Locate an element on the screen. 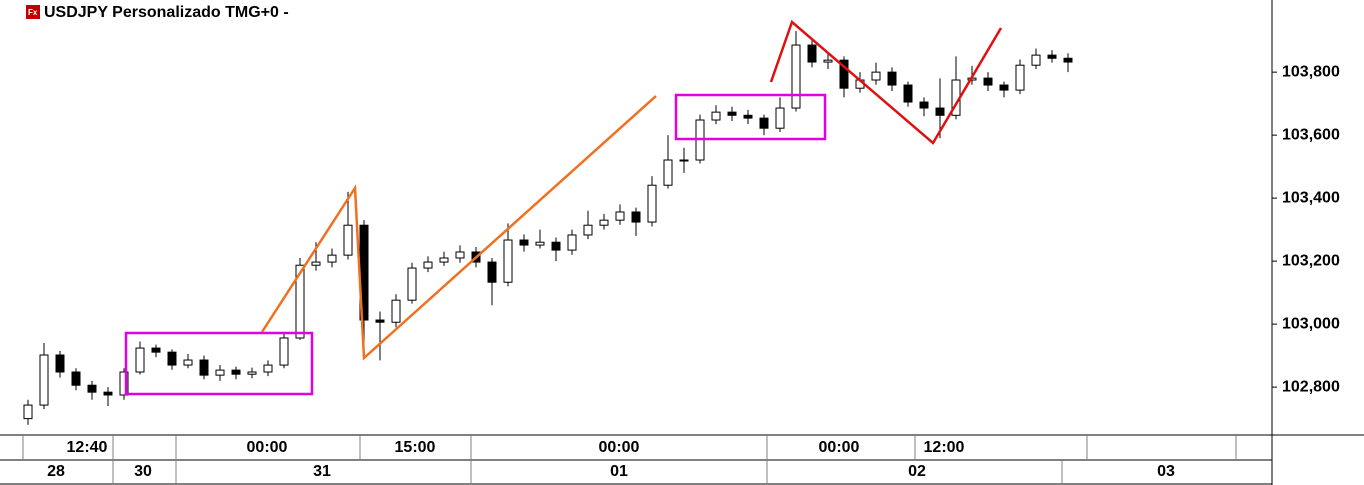  y-tick-label: 103,400 is located at coordinates (1311, 197).